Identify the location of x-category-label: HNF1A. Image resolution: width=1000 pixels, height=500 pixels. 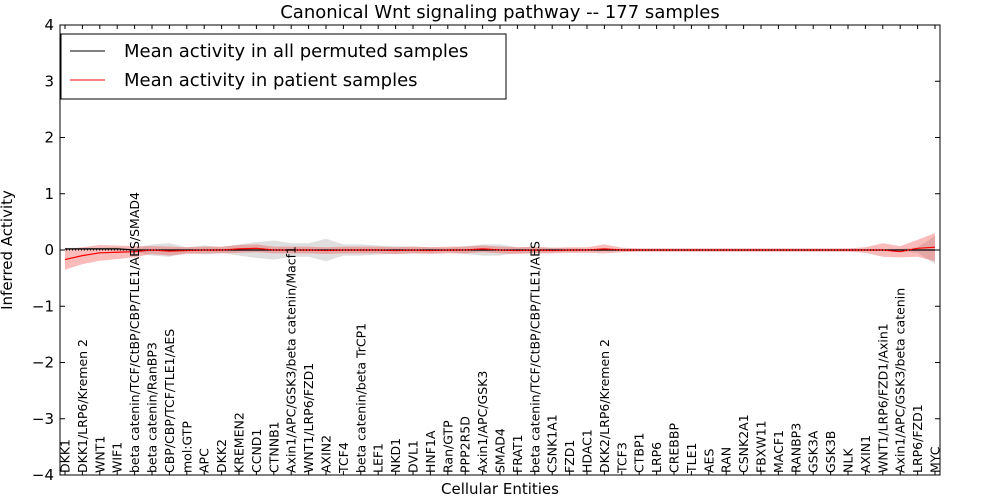
(430, 451).